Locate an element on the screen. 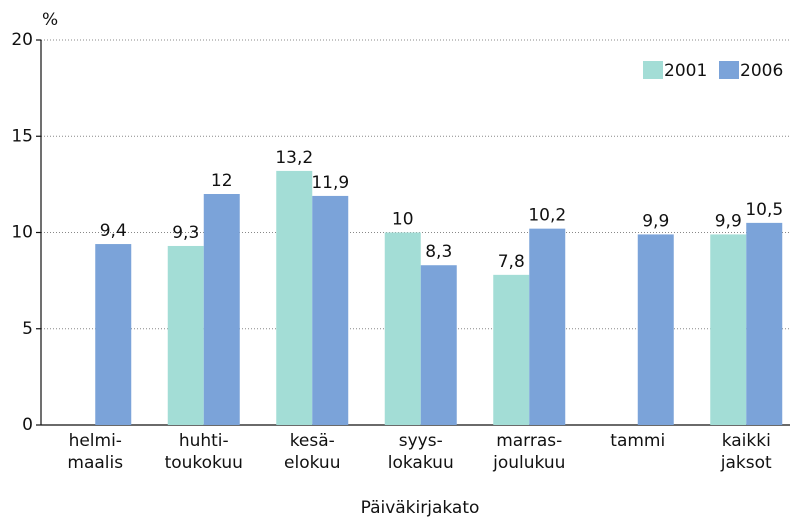 This screenshot has width=795, height=523. x-tick-label: huhti-toukokuu is located at coordinates (204, 452).